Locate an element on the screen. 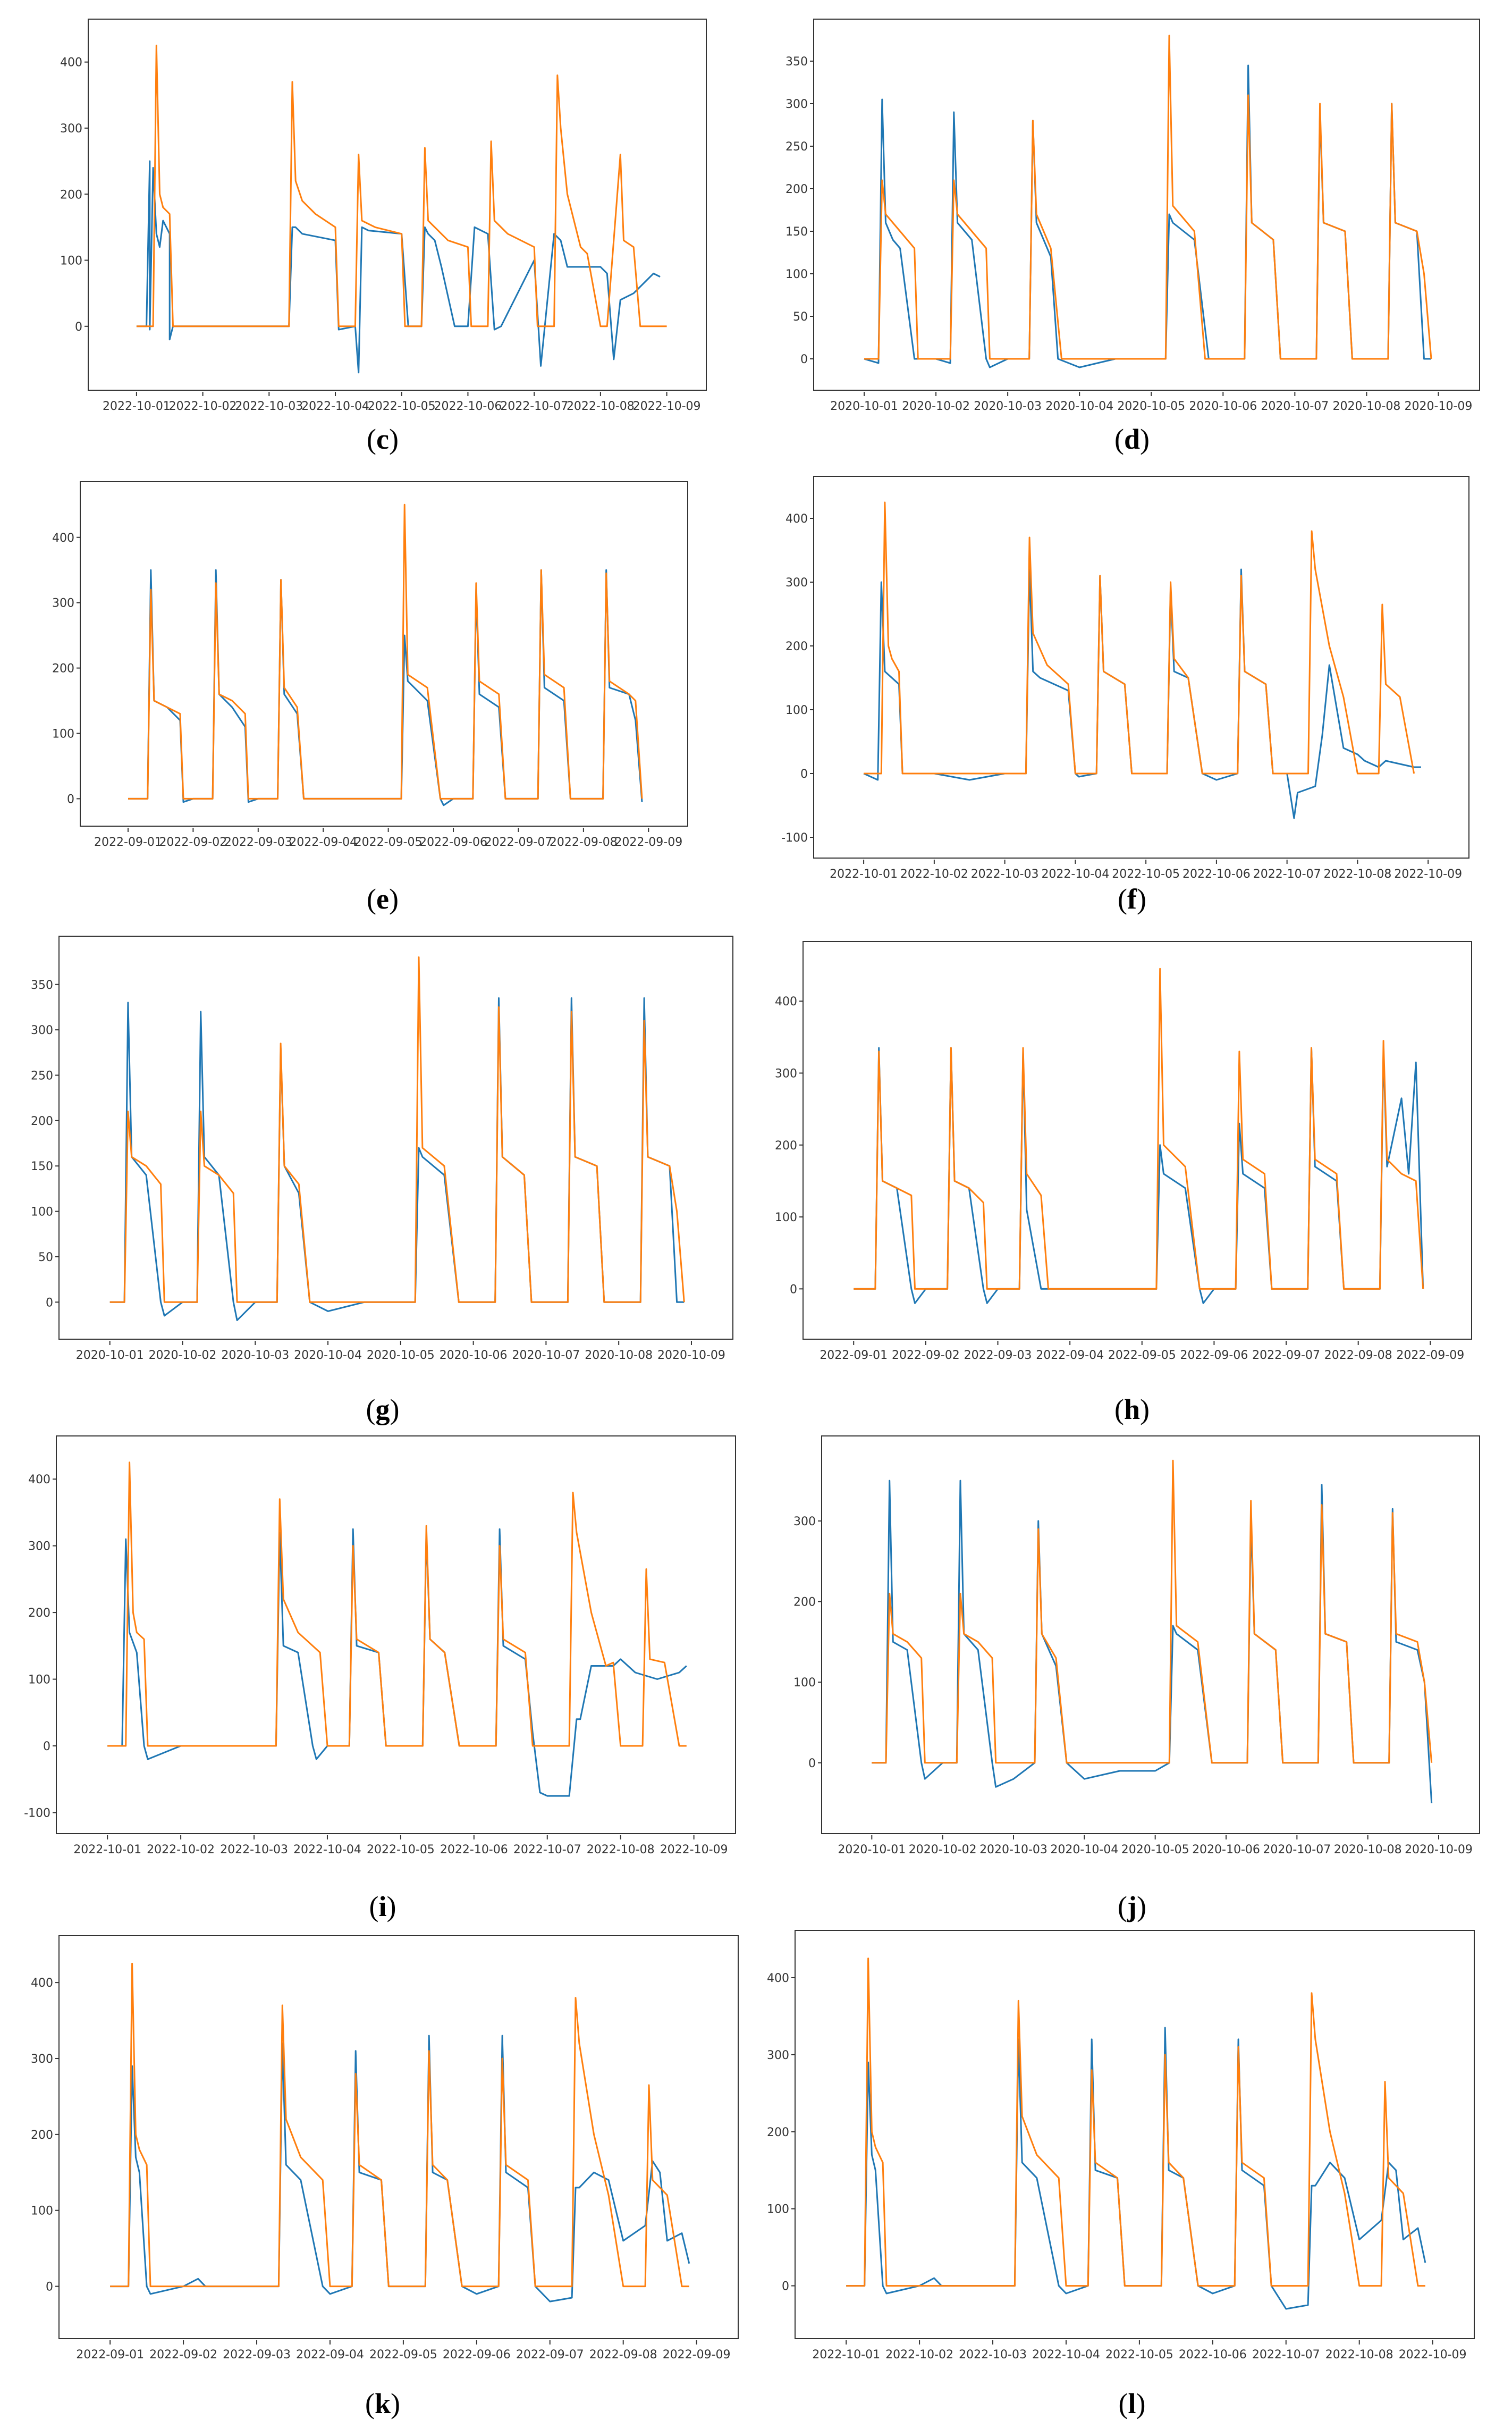  y-tick-label: 250 is located at coordinates (42, 1075).